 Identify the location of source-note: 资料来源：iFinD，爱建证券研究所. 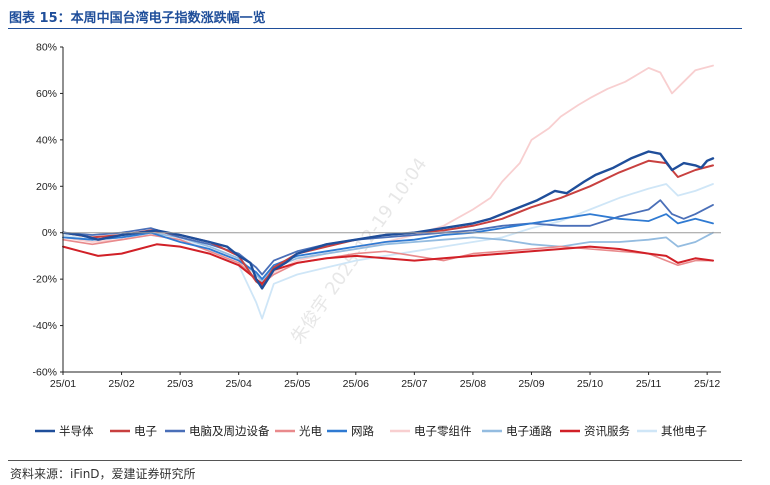
(103, 474).